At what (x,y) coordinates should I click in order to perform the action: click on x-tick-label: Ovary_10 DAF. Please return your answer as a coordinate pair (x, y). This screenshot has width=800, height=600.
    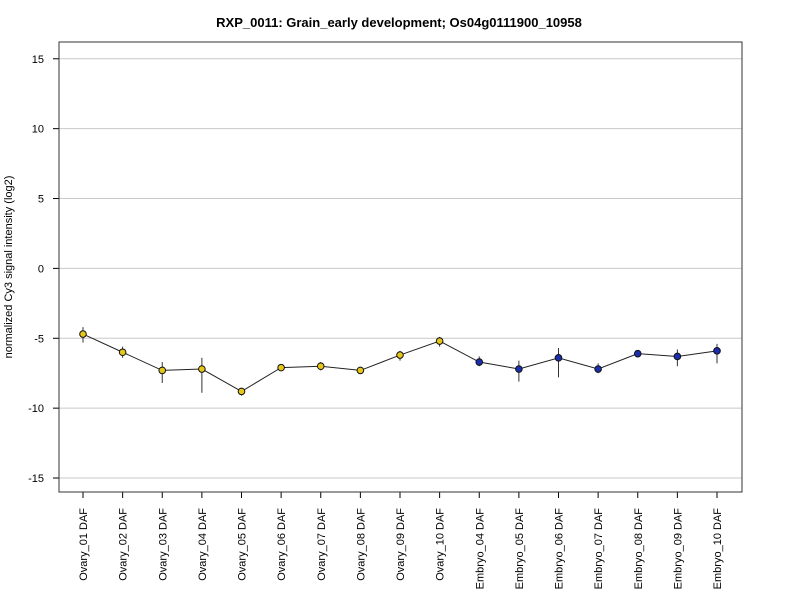
    Looking at the image, I should click on (441, 544).